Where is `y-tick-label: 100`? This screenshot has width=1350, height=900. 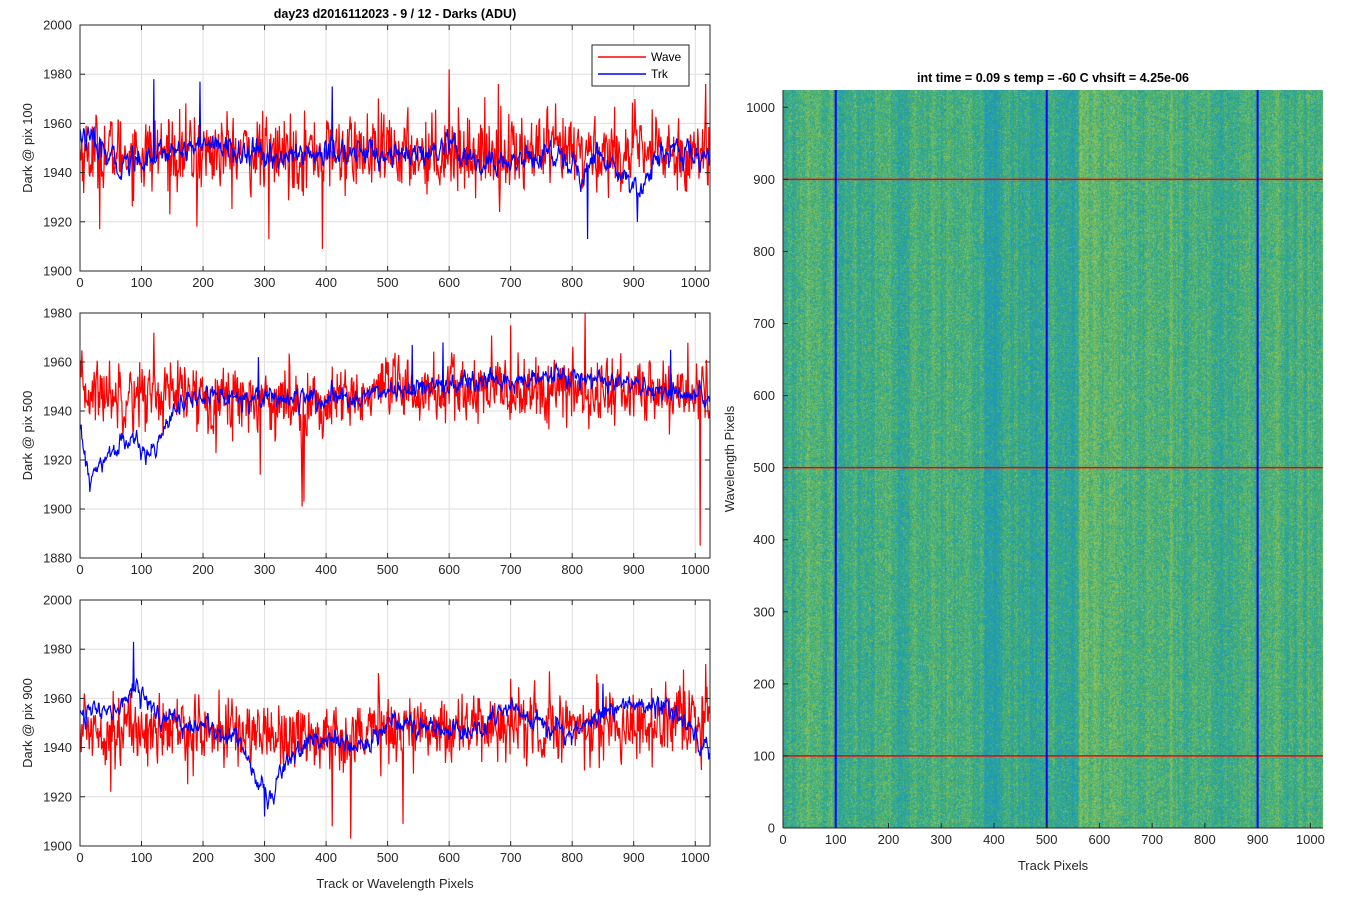 y-tick-label: 100 is located at coordinates (764, 755).